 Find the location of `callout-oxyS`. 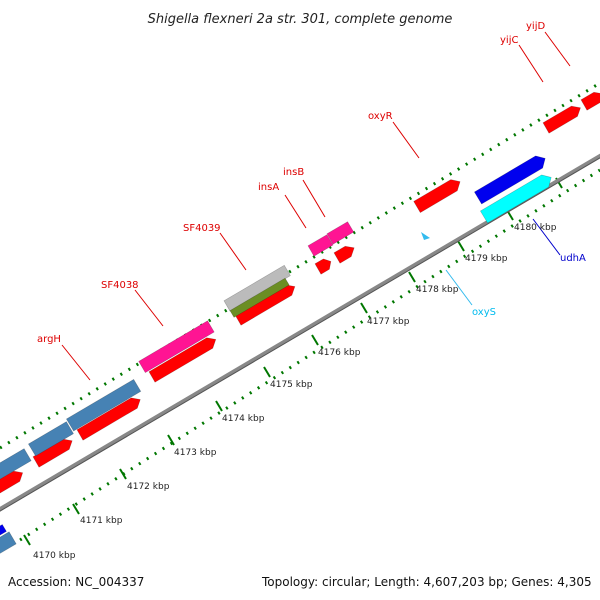

callout-oxyS is located at coordinates (459, 287).